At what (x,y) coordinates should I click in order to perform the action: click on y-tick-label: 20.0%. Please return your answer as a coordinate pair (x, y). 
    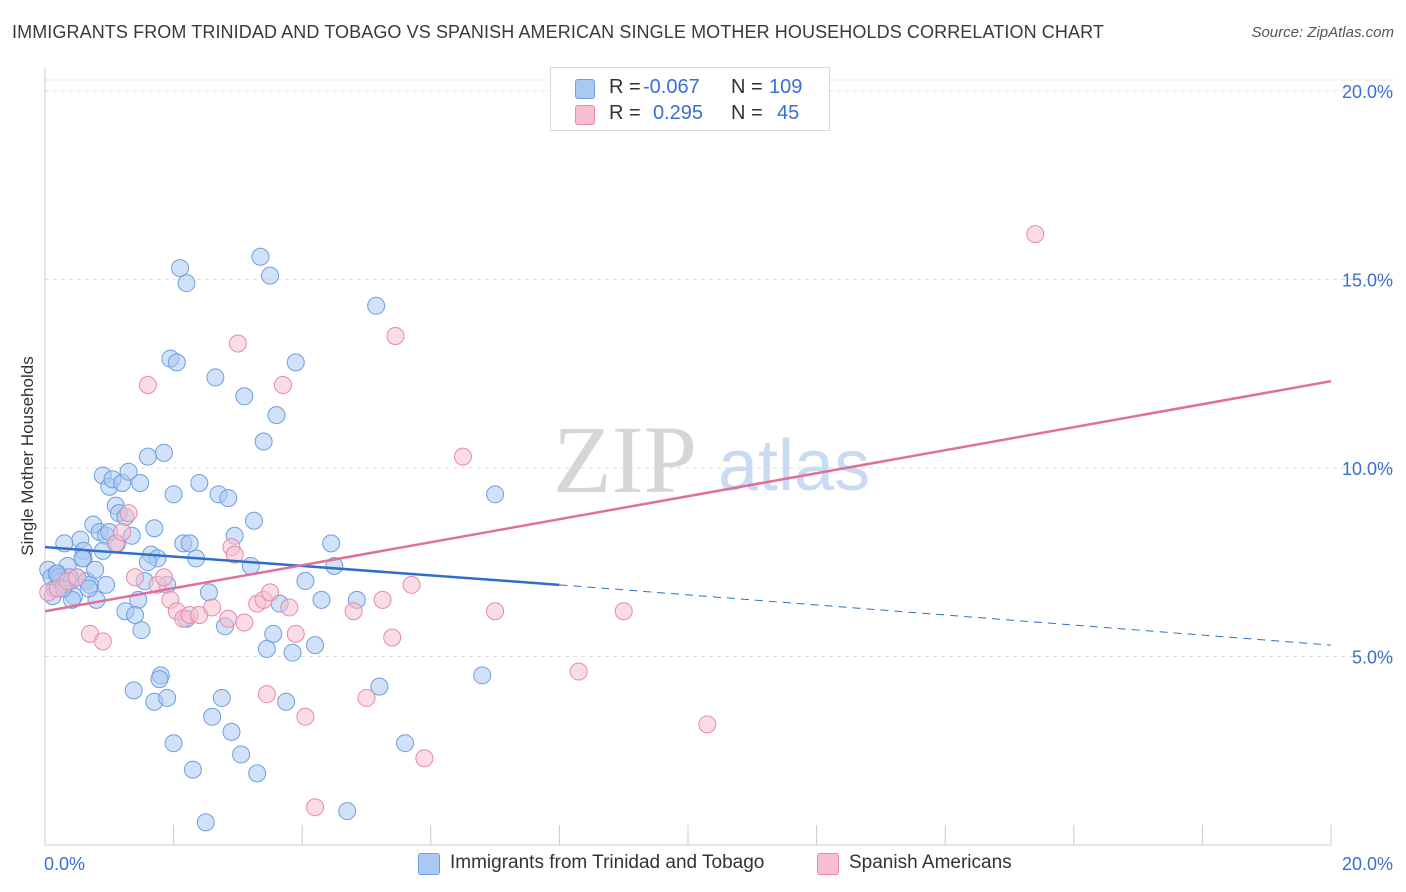
    Looking at the image, I should click on (1367, 92).